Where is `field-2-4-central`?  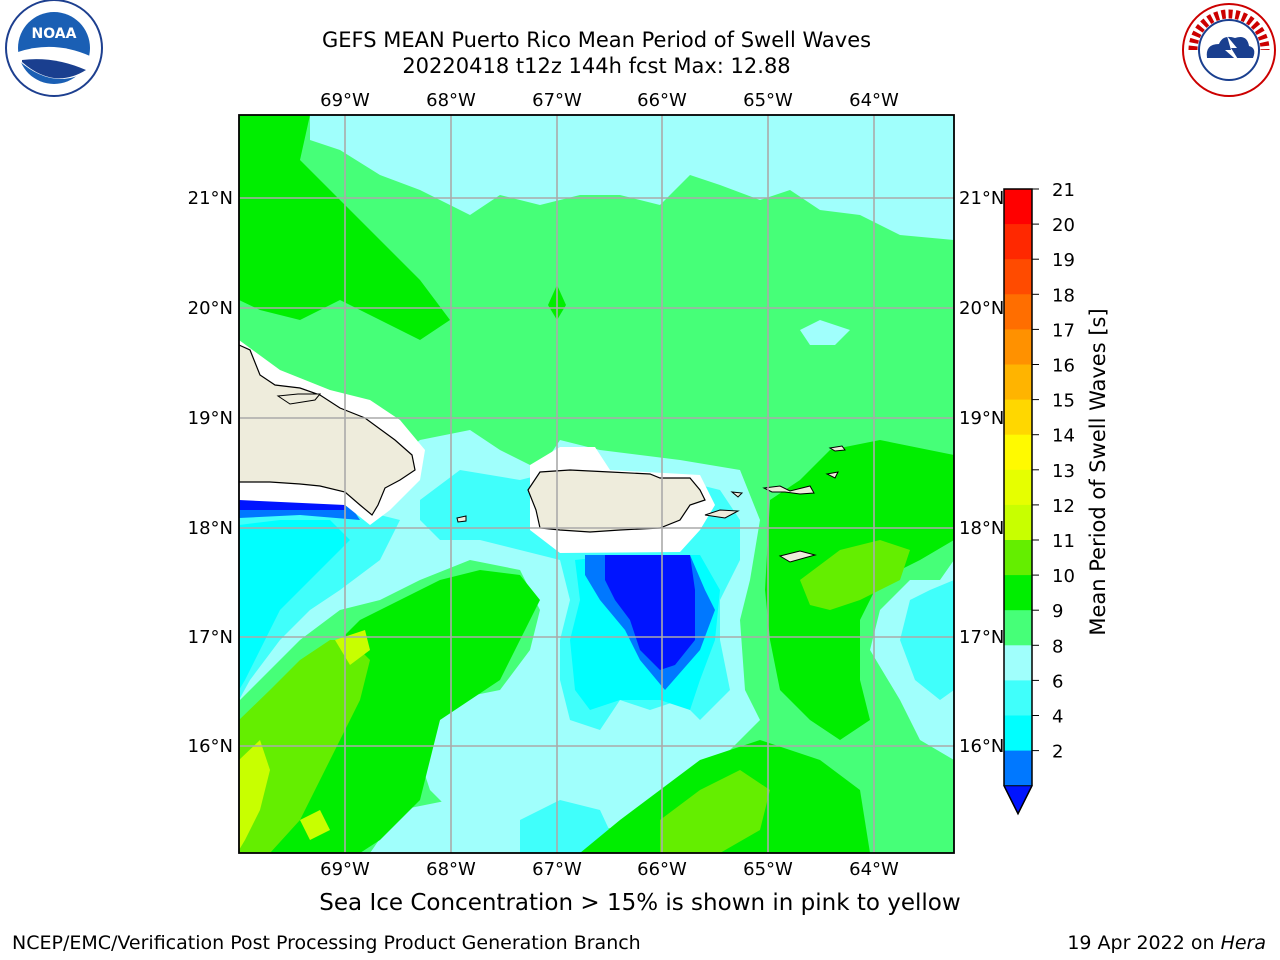 field-2-4-central is located at coordinates (650, 612).